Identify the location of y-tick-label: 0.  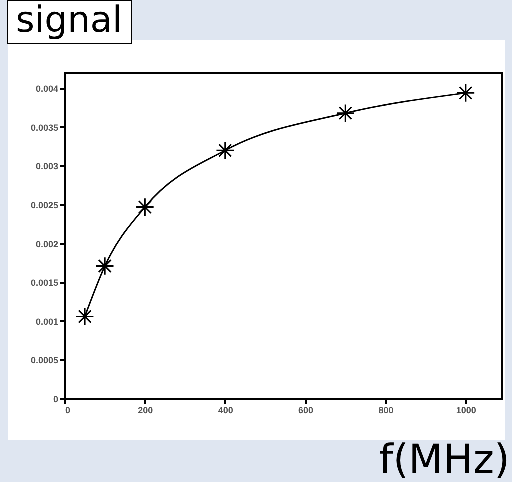
(55, 399).